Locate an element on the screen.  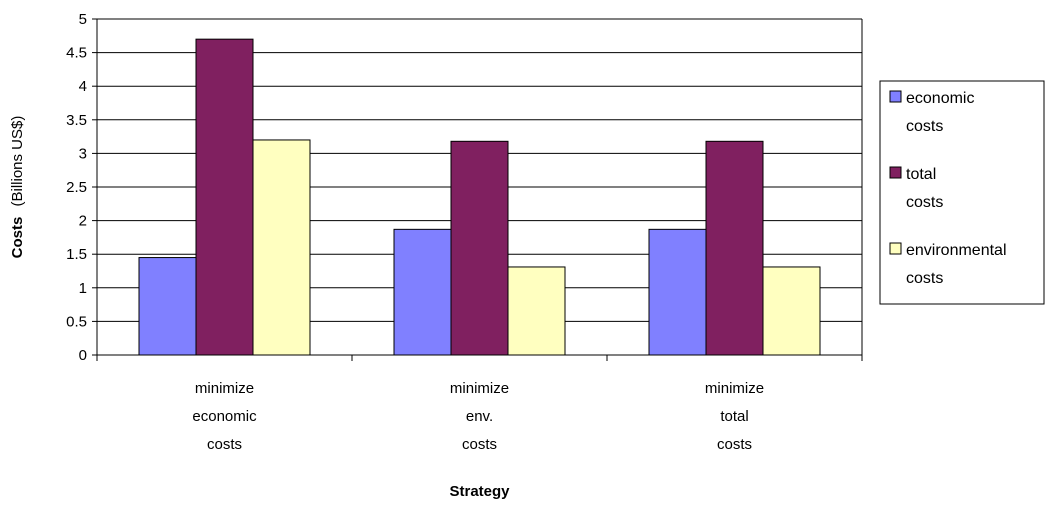
legend-label: economic is located at coordinates (940, 98).